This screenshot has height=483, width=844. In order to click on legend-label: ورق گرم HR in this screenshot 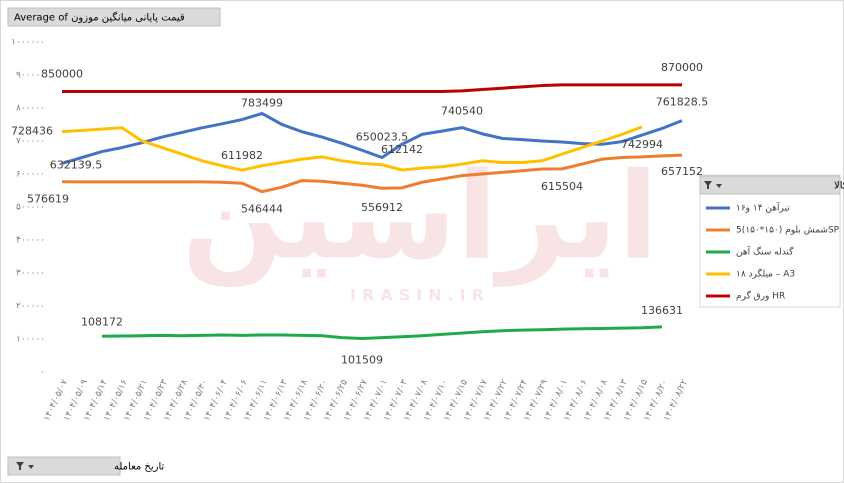, I will do `click(760, 296)`.